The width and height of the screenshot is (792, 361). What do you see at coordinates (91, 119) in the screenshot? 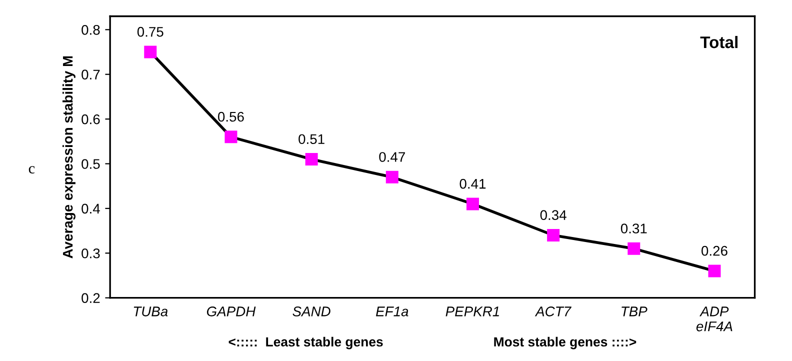
I see `y-tick-label: 0.6` at bounding box center [91, 119].